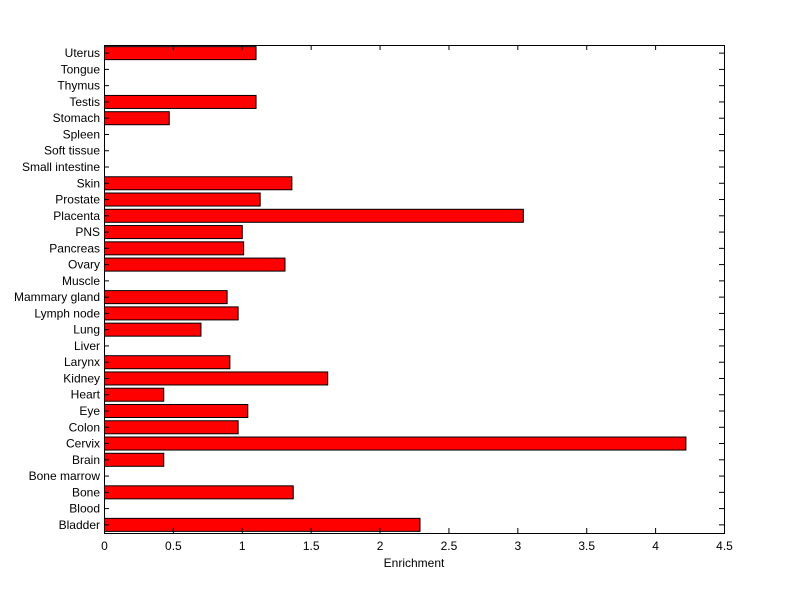 The height and width of the screenshot is (599, 800). What do you see at coordinates (724, 546) in the screenshot?
I see `x-tick-label: 4.5` at bounding box center [724, 546].